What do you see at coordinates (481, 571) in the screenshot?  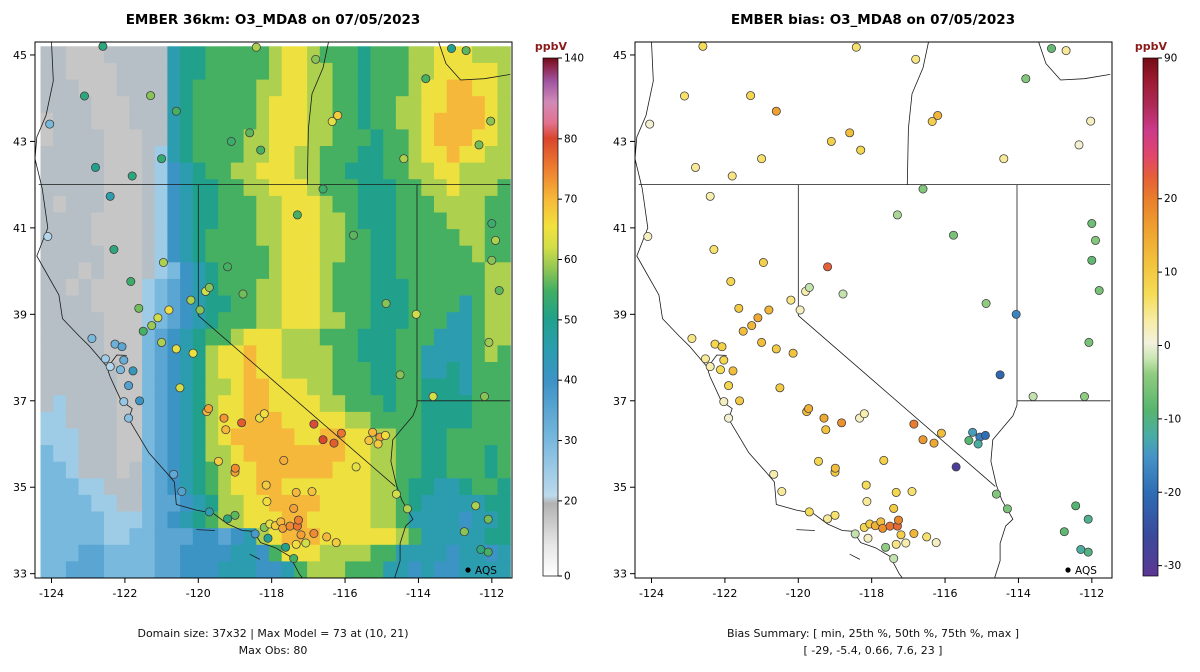 I see `aqs-legend: AQS` at bounding box center [481, 571].